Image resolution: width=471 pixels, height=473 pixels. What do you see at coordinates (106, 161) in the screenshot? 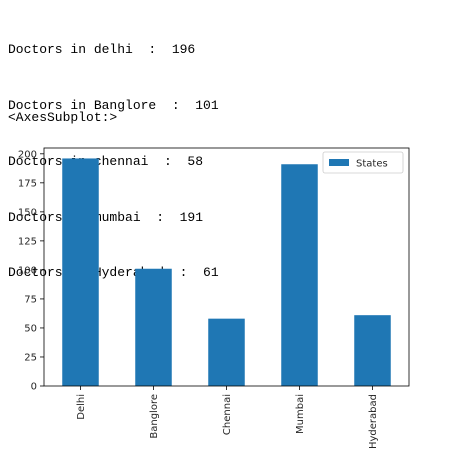
I see `output-line-chennai: Doctors in chennai : 58` at bounding box center [106, 161].